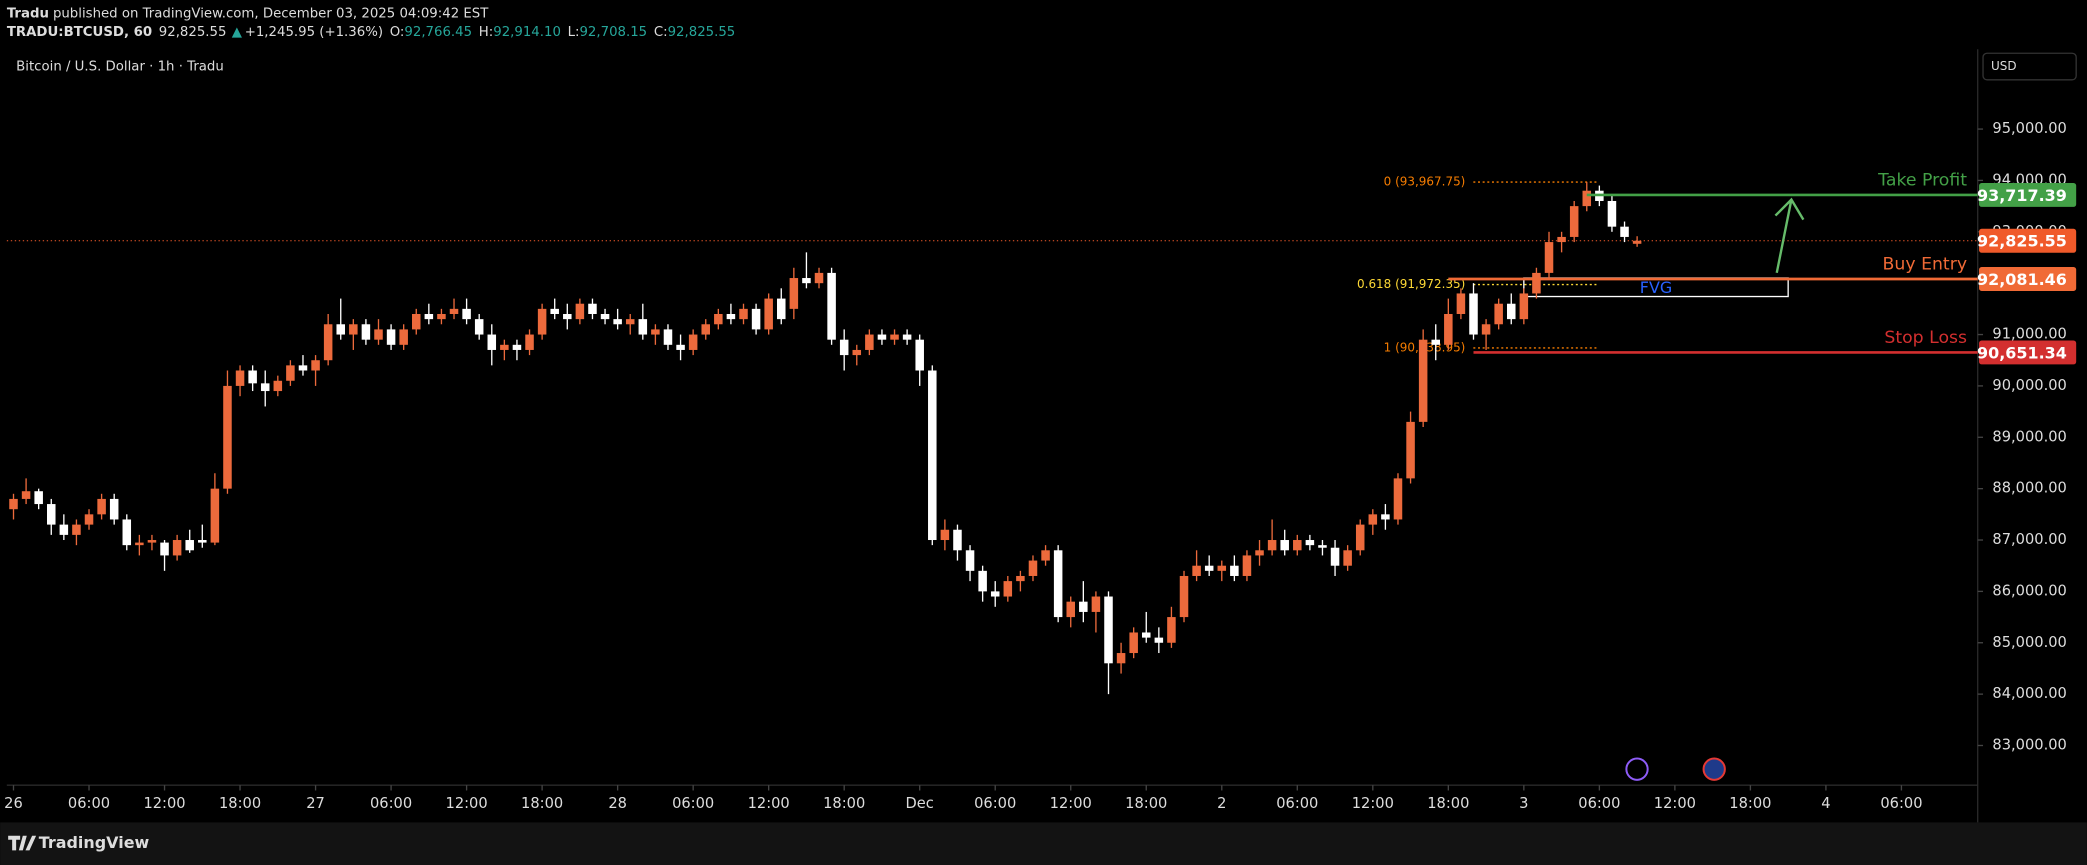  What do you see at coordinates (661, 32) in the screenshot?
I see `quote-key: C:` at bounding box center [661, 32].